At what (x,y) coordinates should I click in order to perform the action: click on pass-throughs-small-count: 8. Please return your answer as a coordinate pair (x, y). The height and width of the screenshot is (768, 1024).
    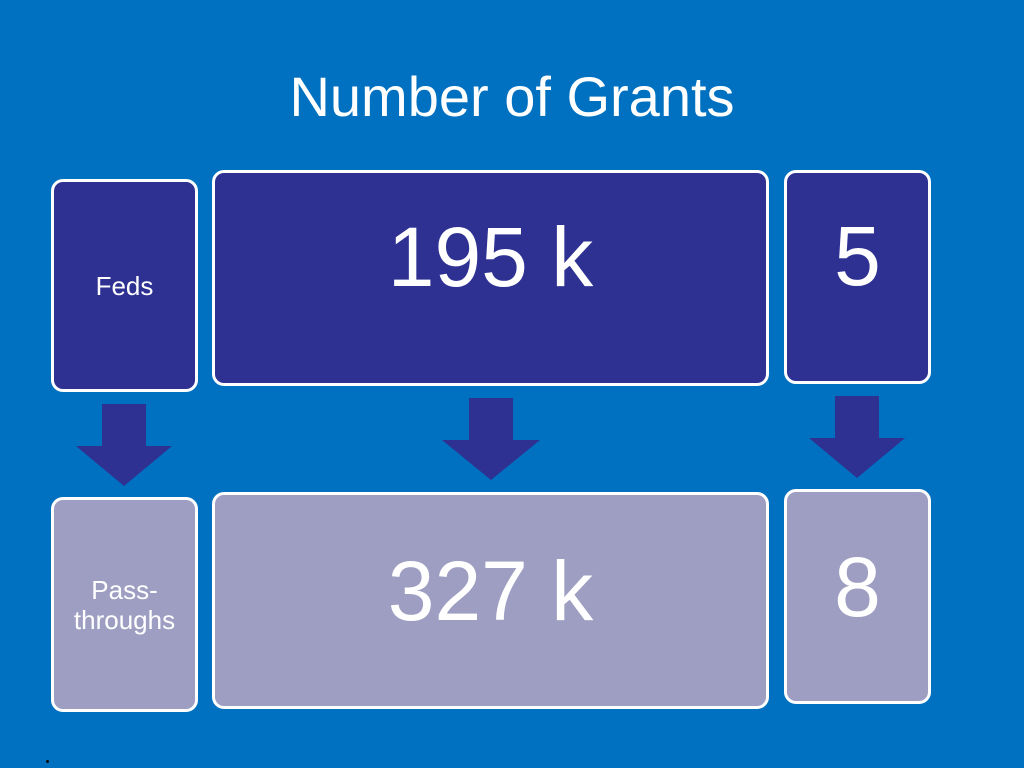
    Looking at the image, I should click on (857, 586).